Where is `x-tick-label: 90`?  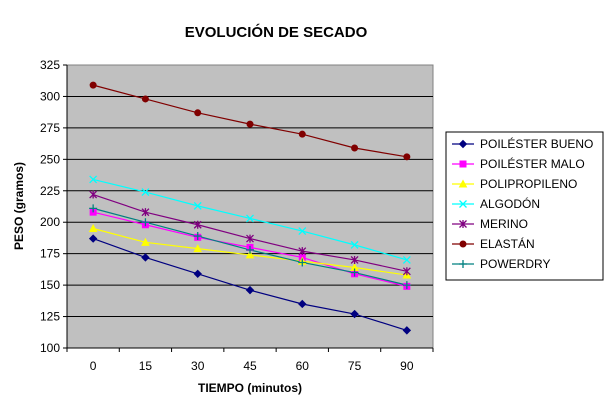 x-tick-label: 90 is located at coordinates (407, 366).